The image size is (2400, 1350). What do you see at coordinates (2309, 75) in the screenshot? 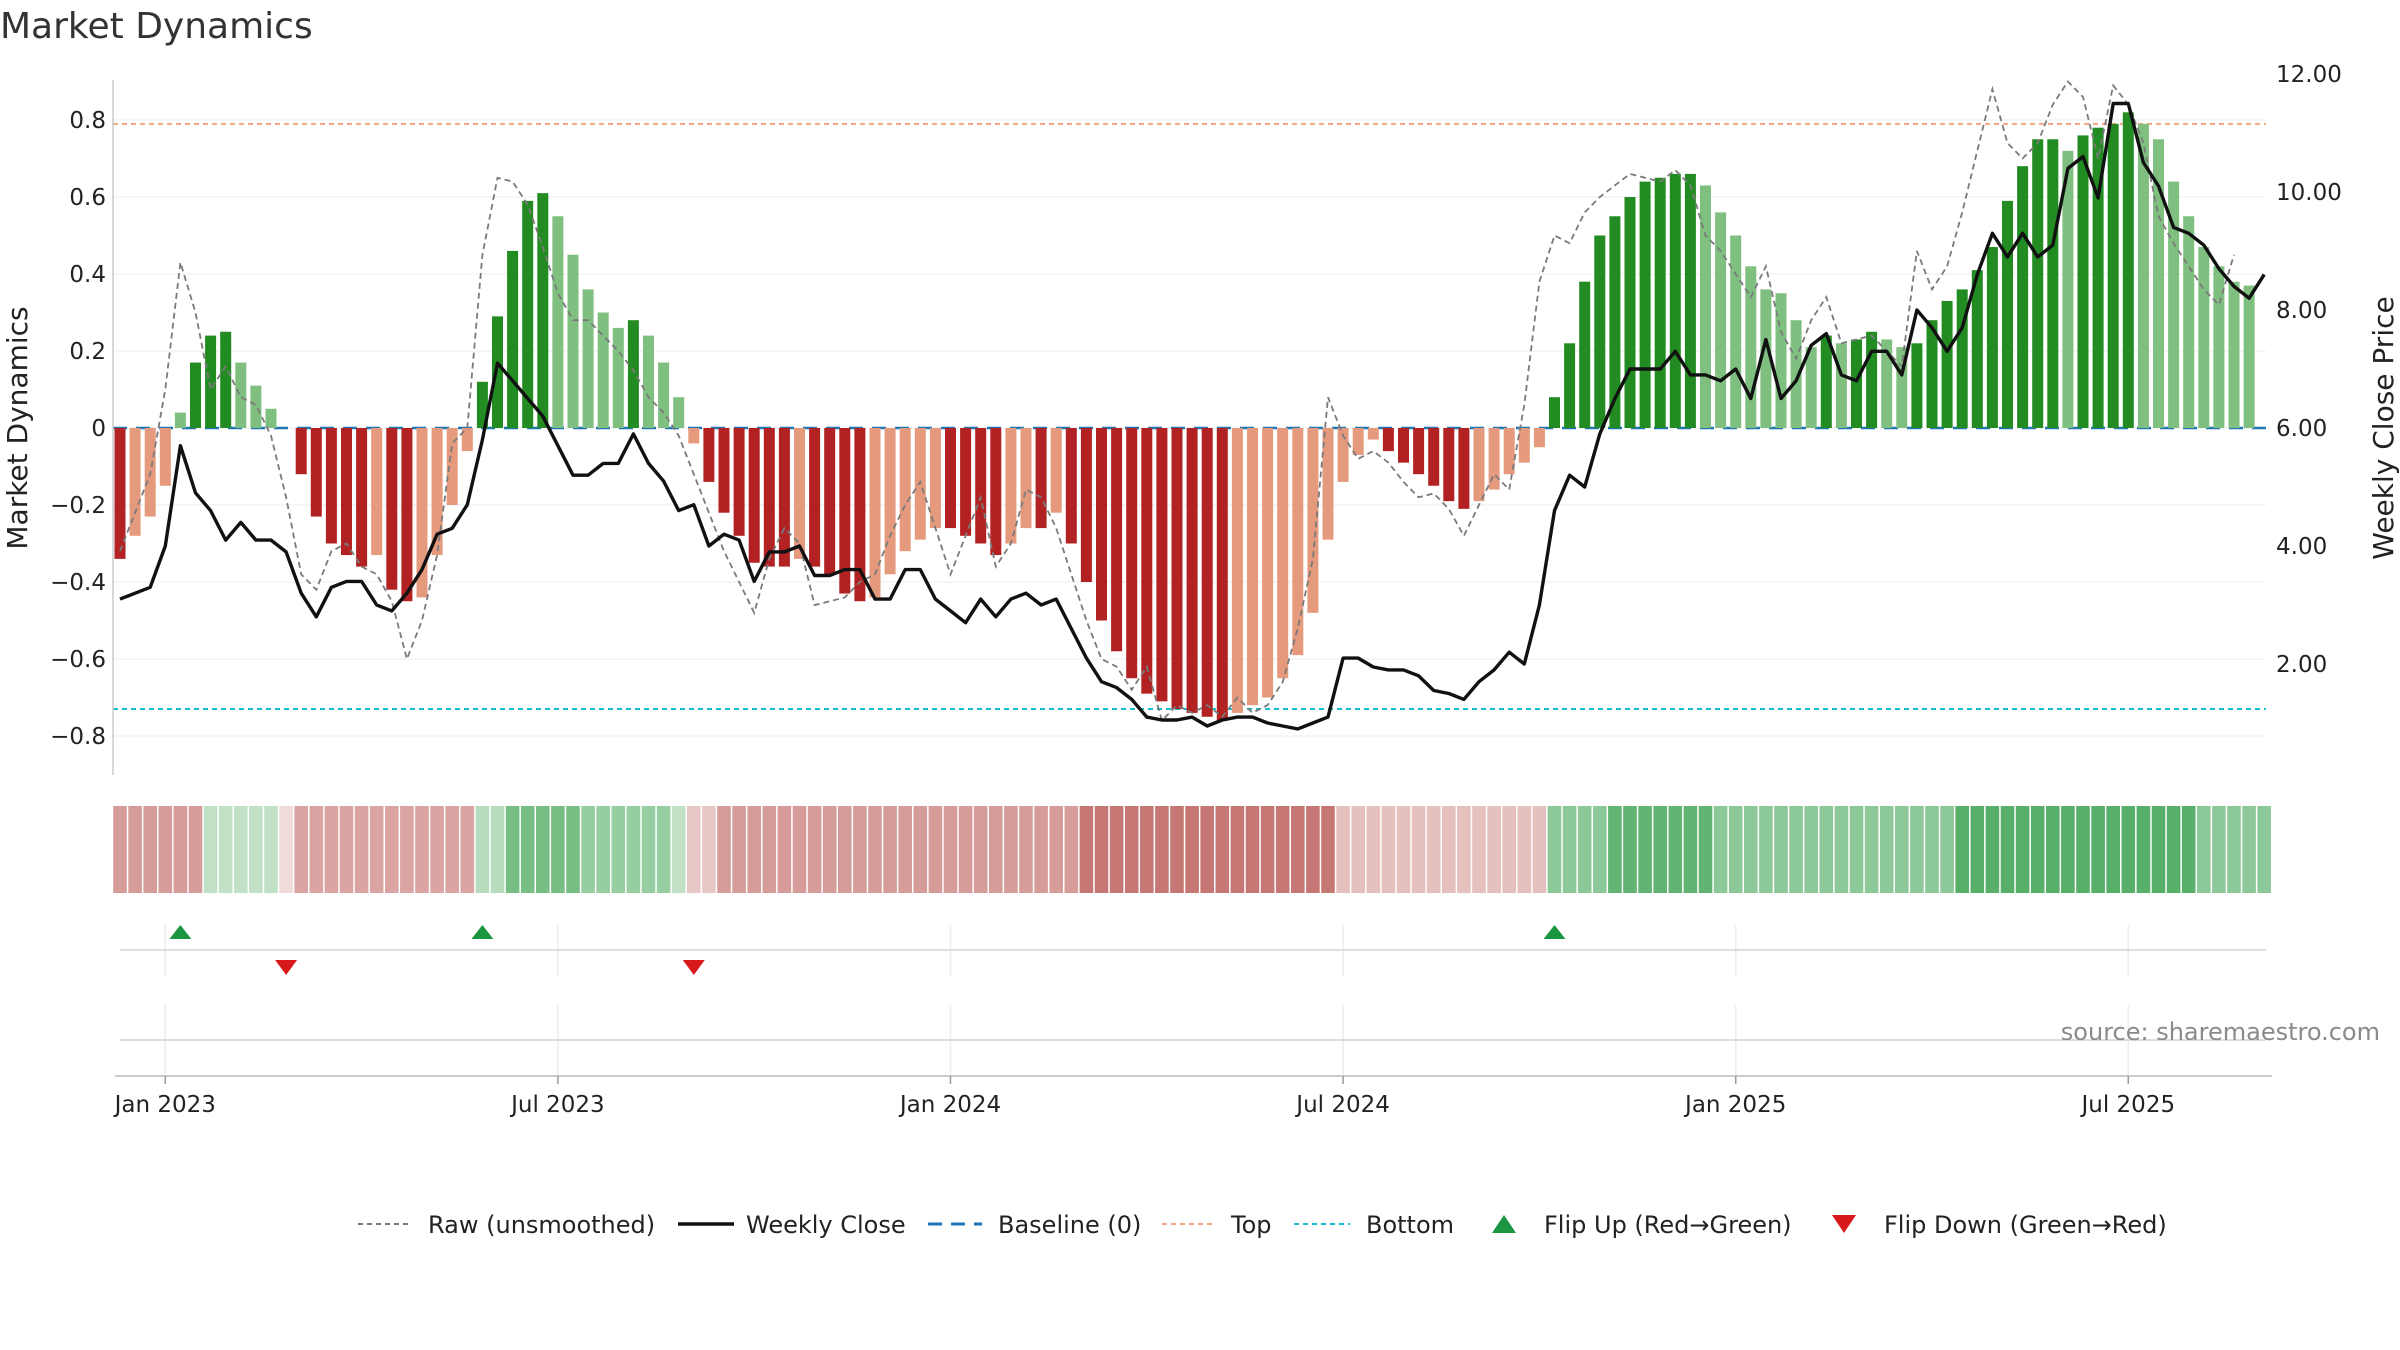
I see `right-tick-label: 12.00` at bounding box center [2309, 75].